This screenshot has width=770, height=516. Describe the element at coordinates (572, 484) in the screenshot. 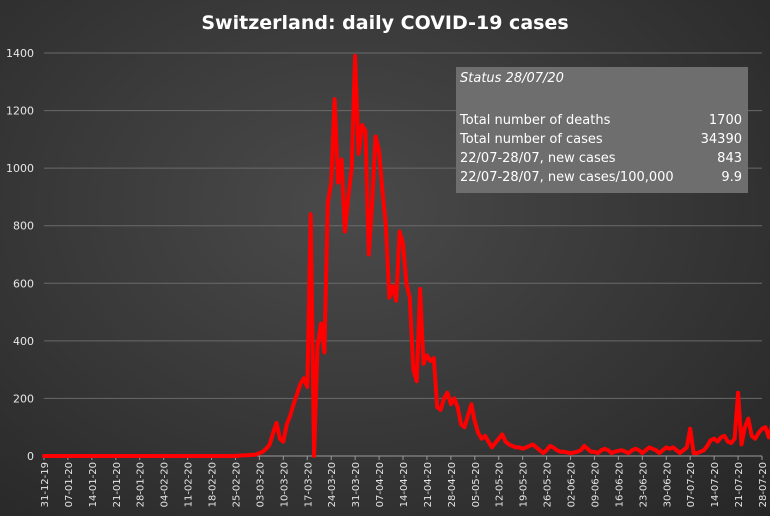

I see `x-tick-label: 02-06-20` at that location.